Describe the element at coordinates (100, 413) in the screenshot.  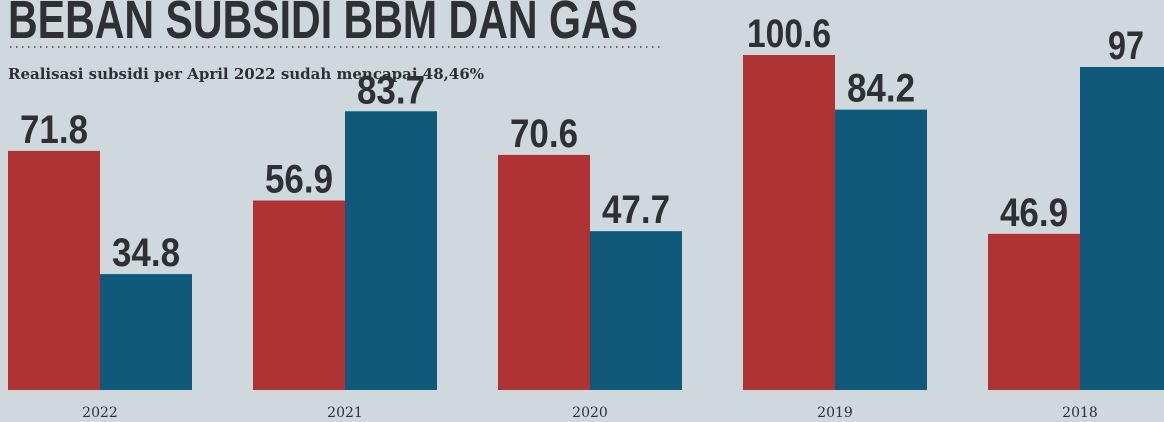
I see `x-tick-label: 2022` at that location.